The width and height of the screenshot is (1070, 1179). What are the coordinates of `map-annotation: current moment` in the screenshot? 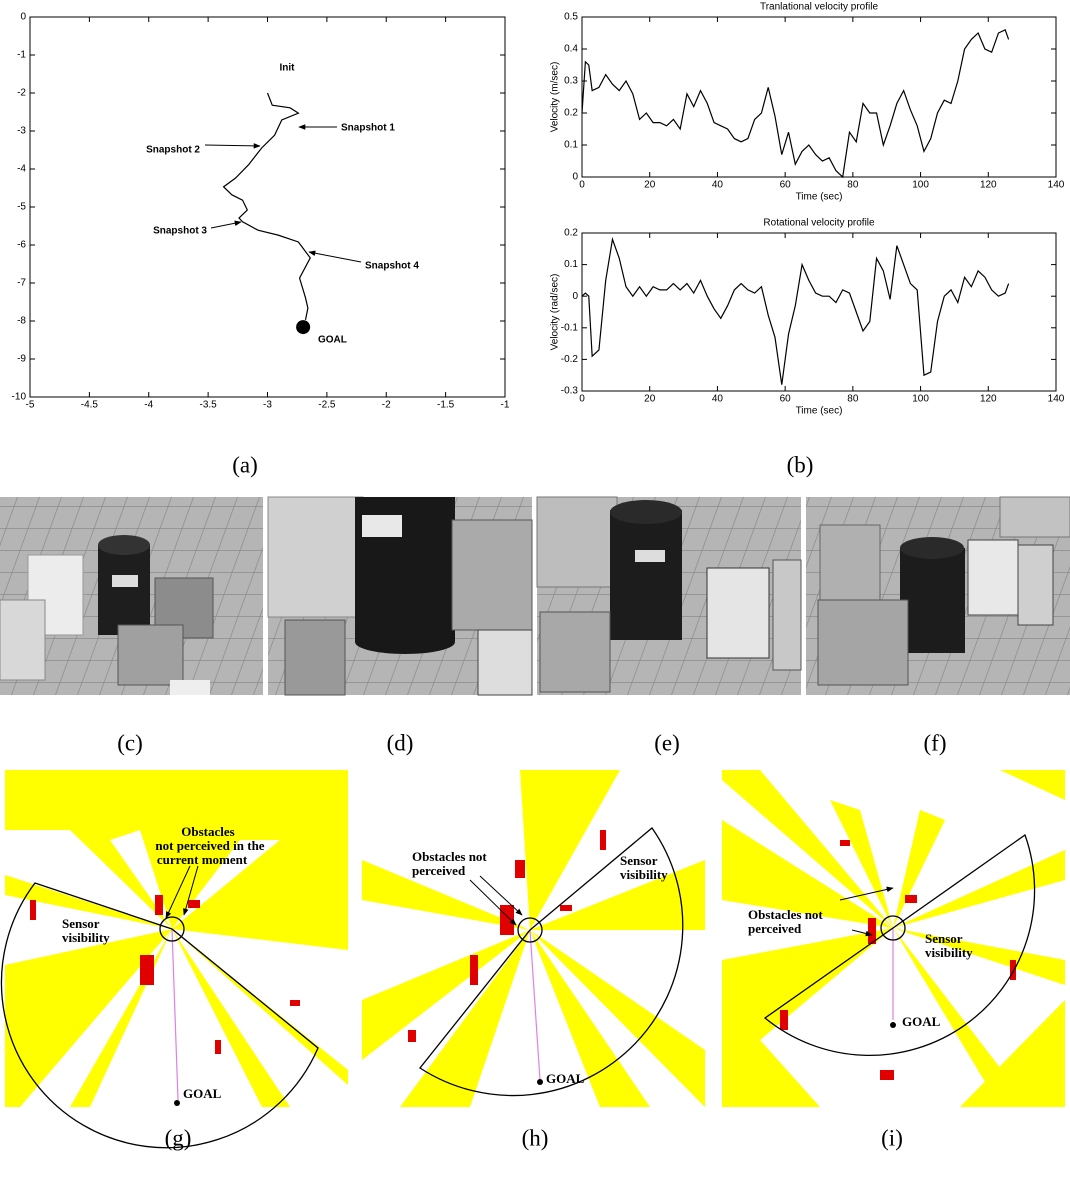 It's located at (202, 859).